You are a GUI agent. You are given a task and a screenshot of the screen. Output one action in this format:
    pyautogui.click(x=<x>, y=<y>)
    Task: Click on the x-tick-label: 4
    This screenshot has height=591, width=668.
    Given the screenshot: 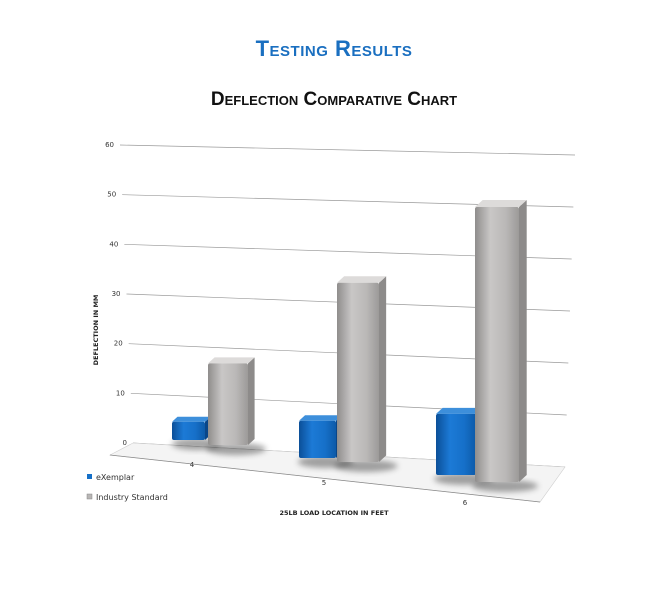 What is the action you would take?
    pyautogui.click(x=192, y=465)
    